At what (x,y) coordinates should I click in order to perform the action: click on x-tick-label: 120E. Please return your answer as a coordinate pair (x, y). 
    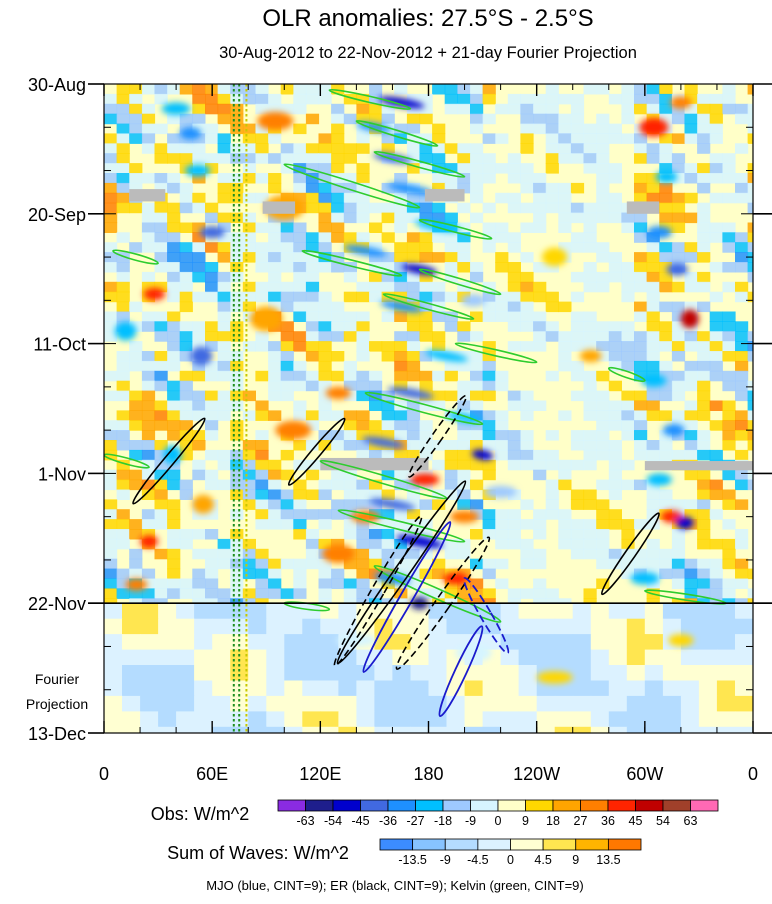
    Looking at the image, I should click on (320, 774).